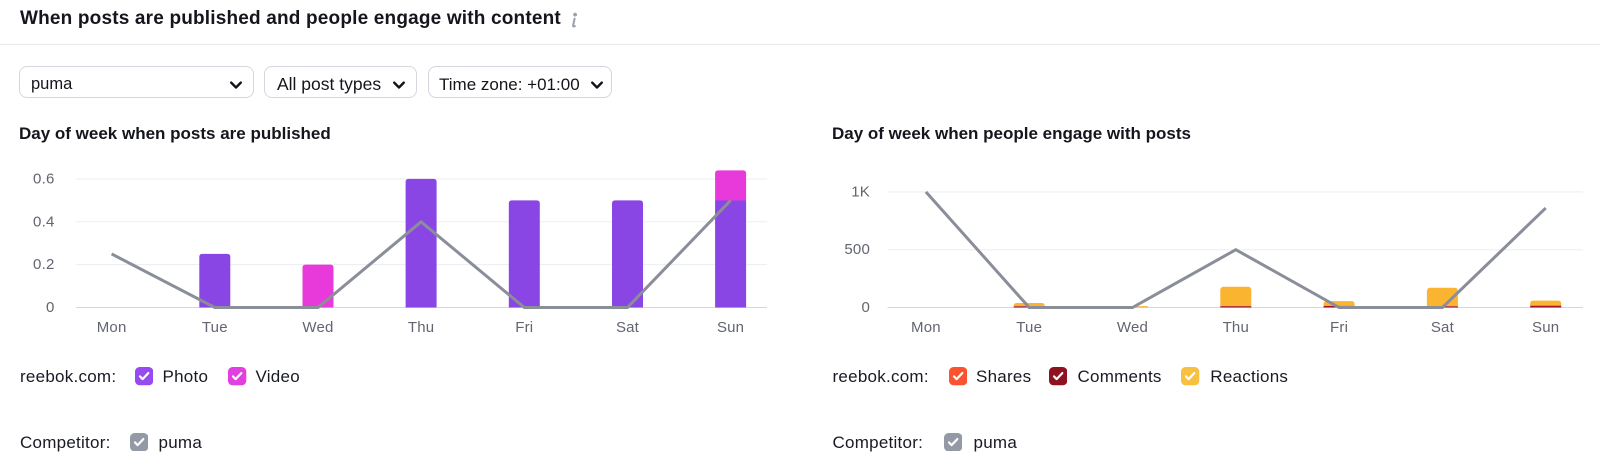 This screenshot has width=1600, height=475. Describe the element at coordinates (43, 221) in the screenshot. I see `svg-text: 0.4` at that location.